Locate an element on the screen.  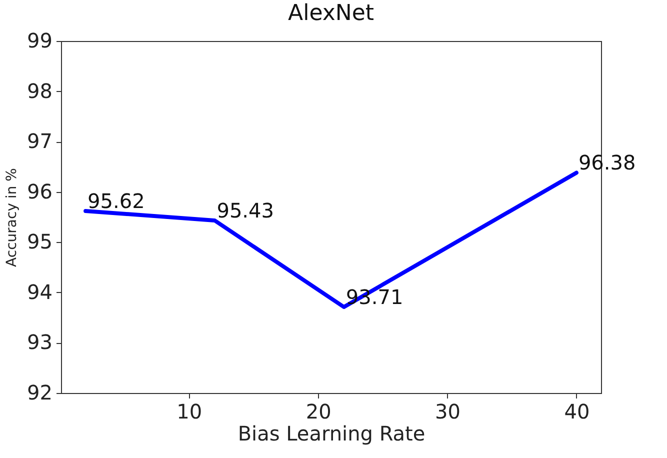
y-axis-title: Accuracy in % is located at coordinates (12, 217).